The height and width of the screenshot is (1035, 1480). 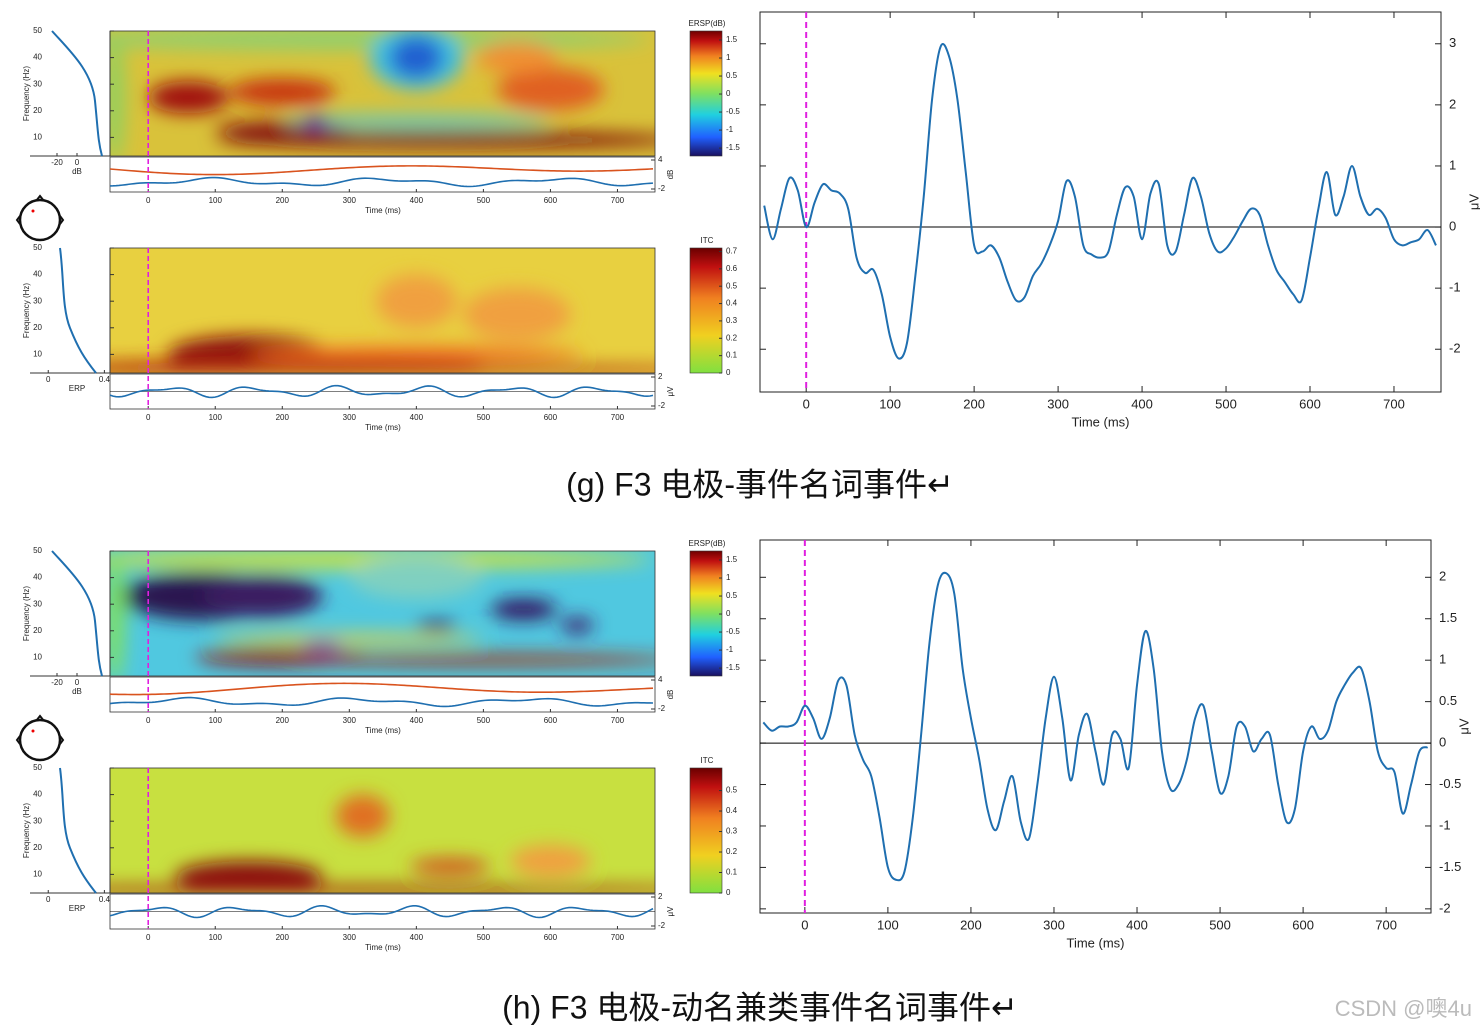 I want to click on x-tick-label: 200, so click(x=971, y=924).